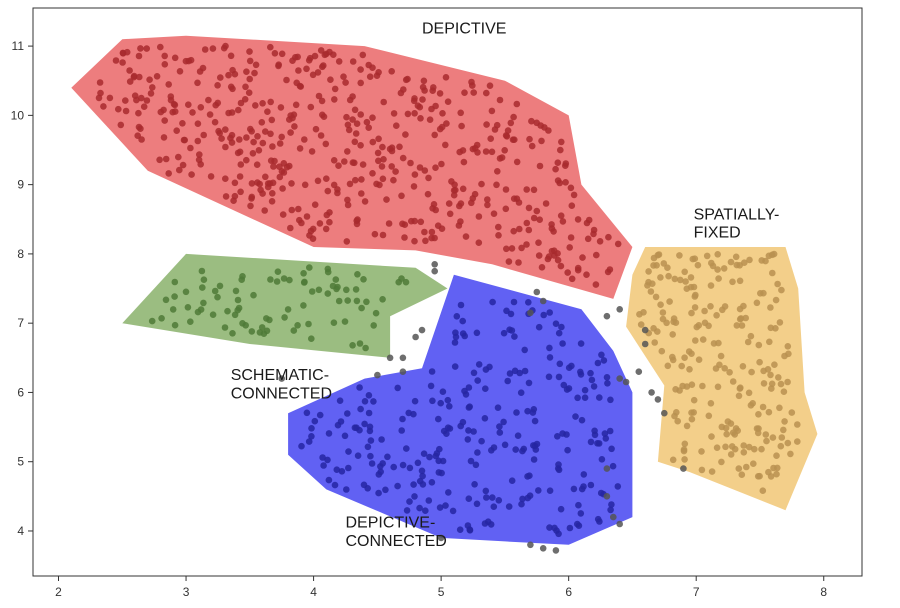 This screenshot has width=900, height=608. I want to click on y-tick-label: 6, so click(20, 392).